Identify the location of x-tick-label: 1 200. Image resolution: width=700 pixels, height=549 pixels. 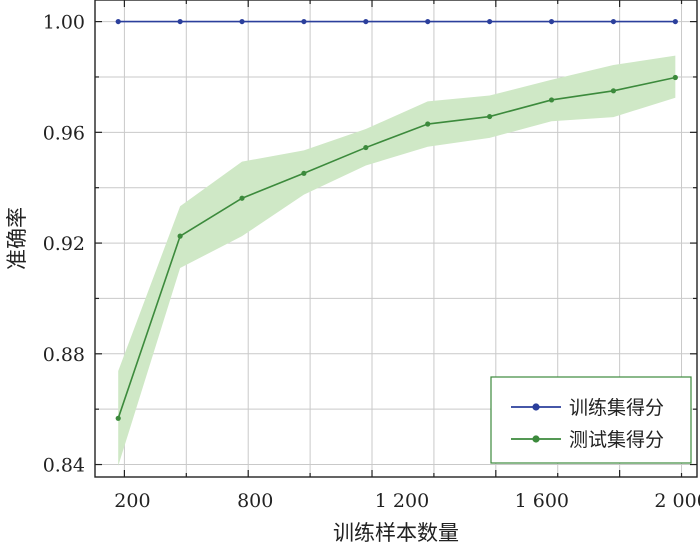
(402, 501).